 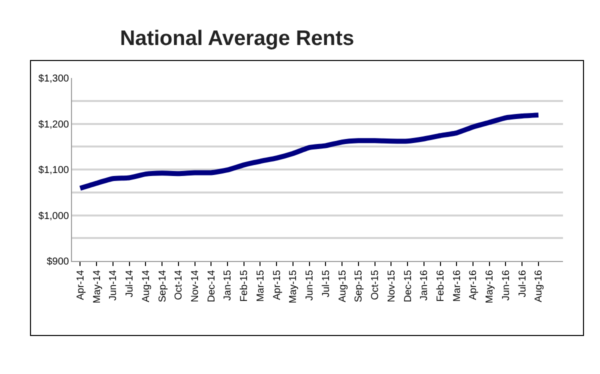 What do you see at coordinates (244, 286) in the screenshot?
I see `x-tick-label: Feb-15` at bounding box center [244, 286].